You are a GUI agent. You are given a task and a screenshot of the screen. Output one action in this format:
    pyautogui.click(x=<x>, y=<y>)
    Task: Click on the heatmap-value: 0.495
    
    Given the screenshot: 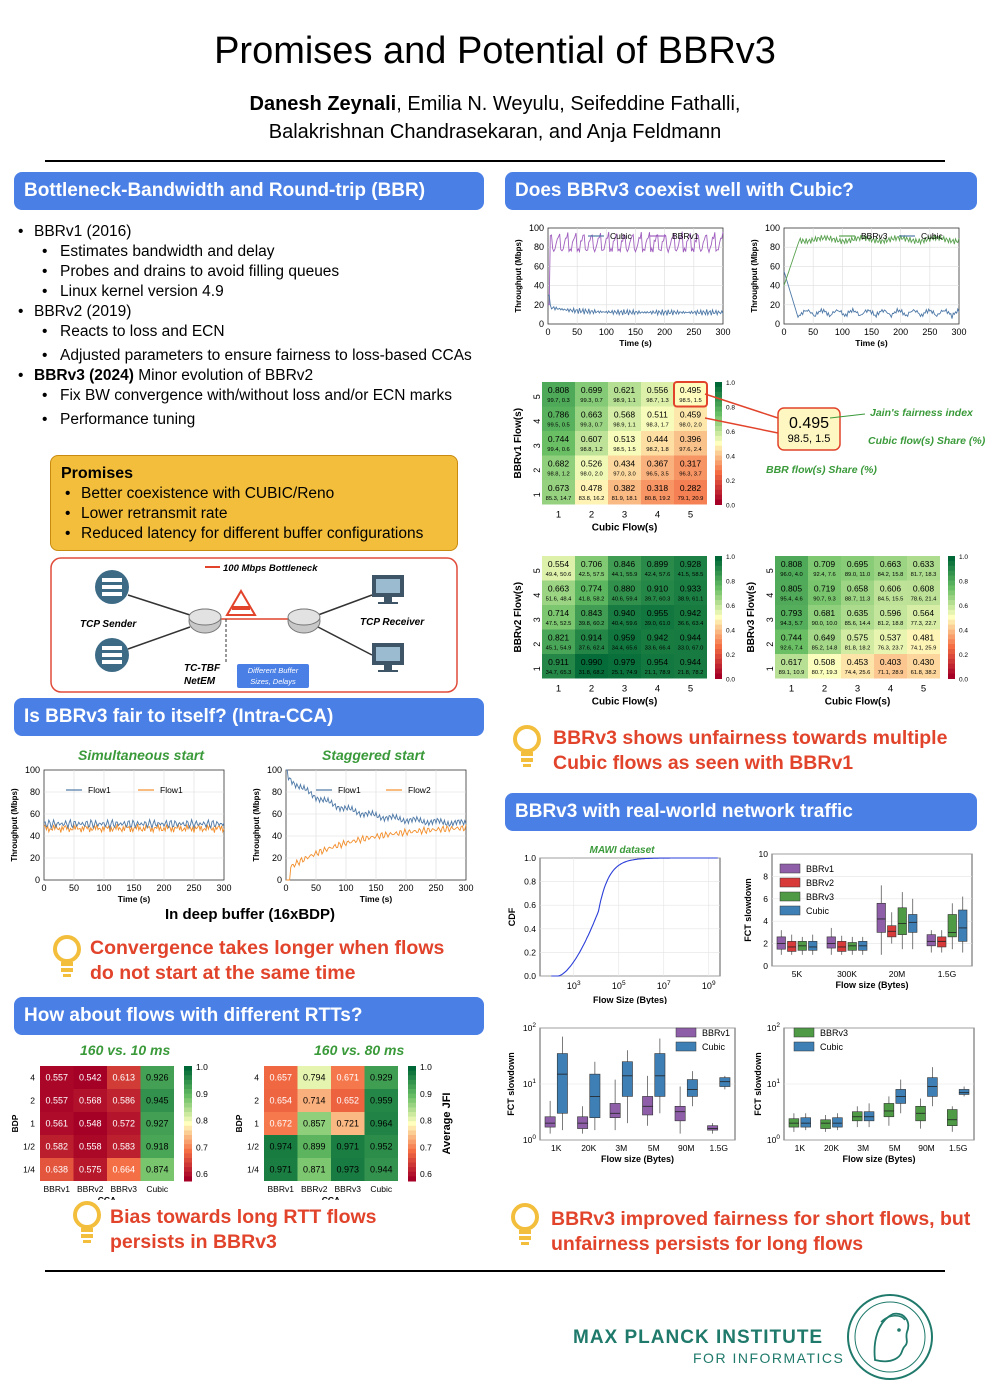 What is the action you would take?
    pyautogui.click(x=691, y=390)
    